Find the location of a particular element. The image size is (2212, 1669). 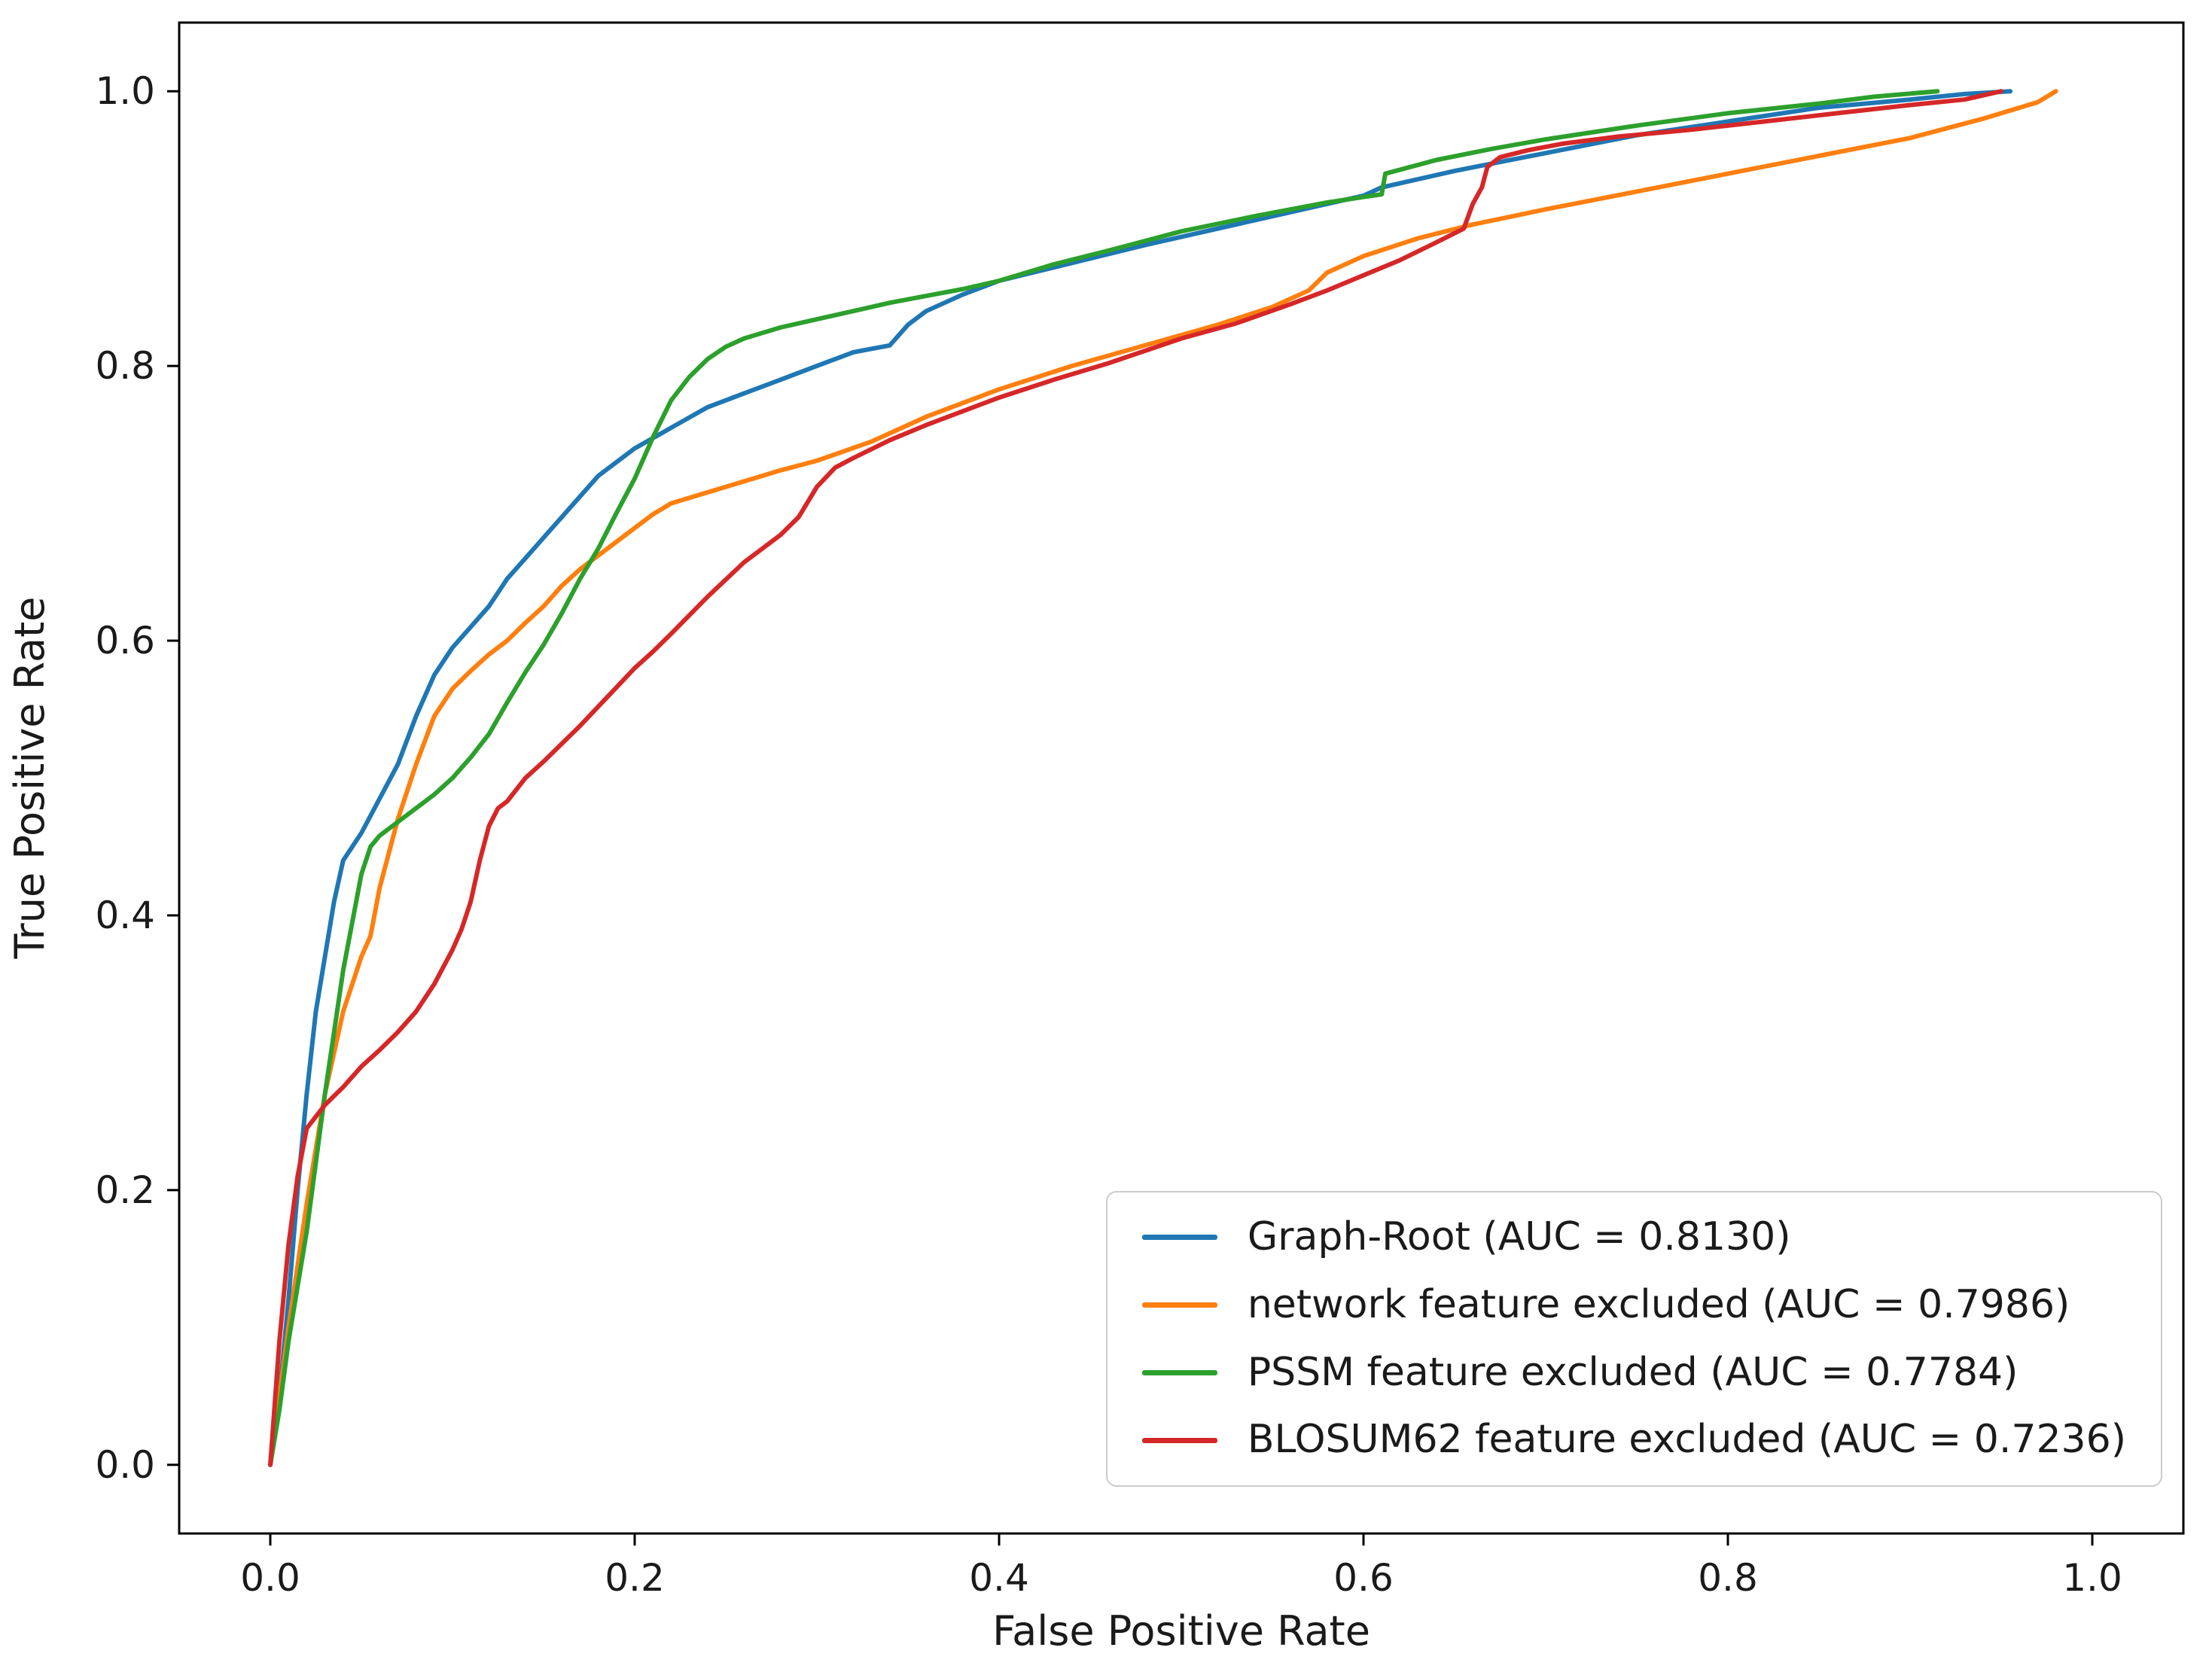

legend-item-network-excluded: network feature excluded (AUC = 0.7986) is located at coordinates (1634, 1304).